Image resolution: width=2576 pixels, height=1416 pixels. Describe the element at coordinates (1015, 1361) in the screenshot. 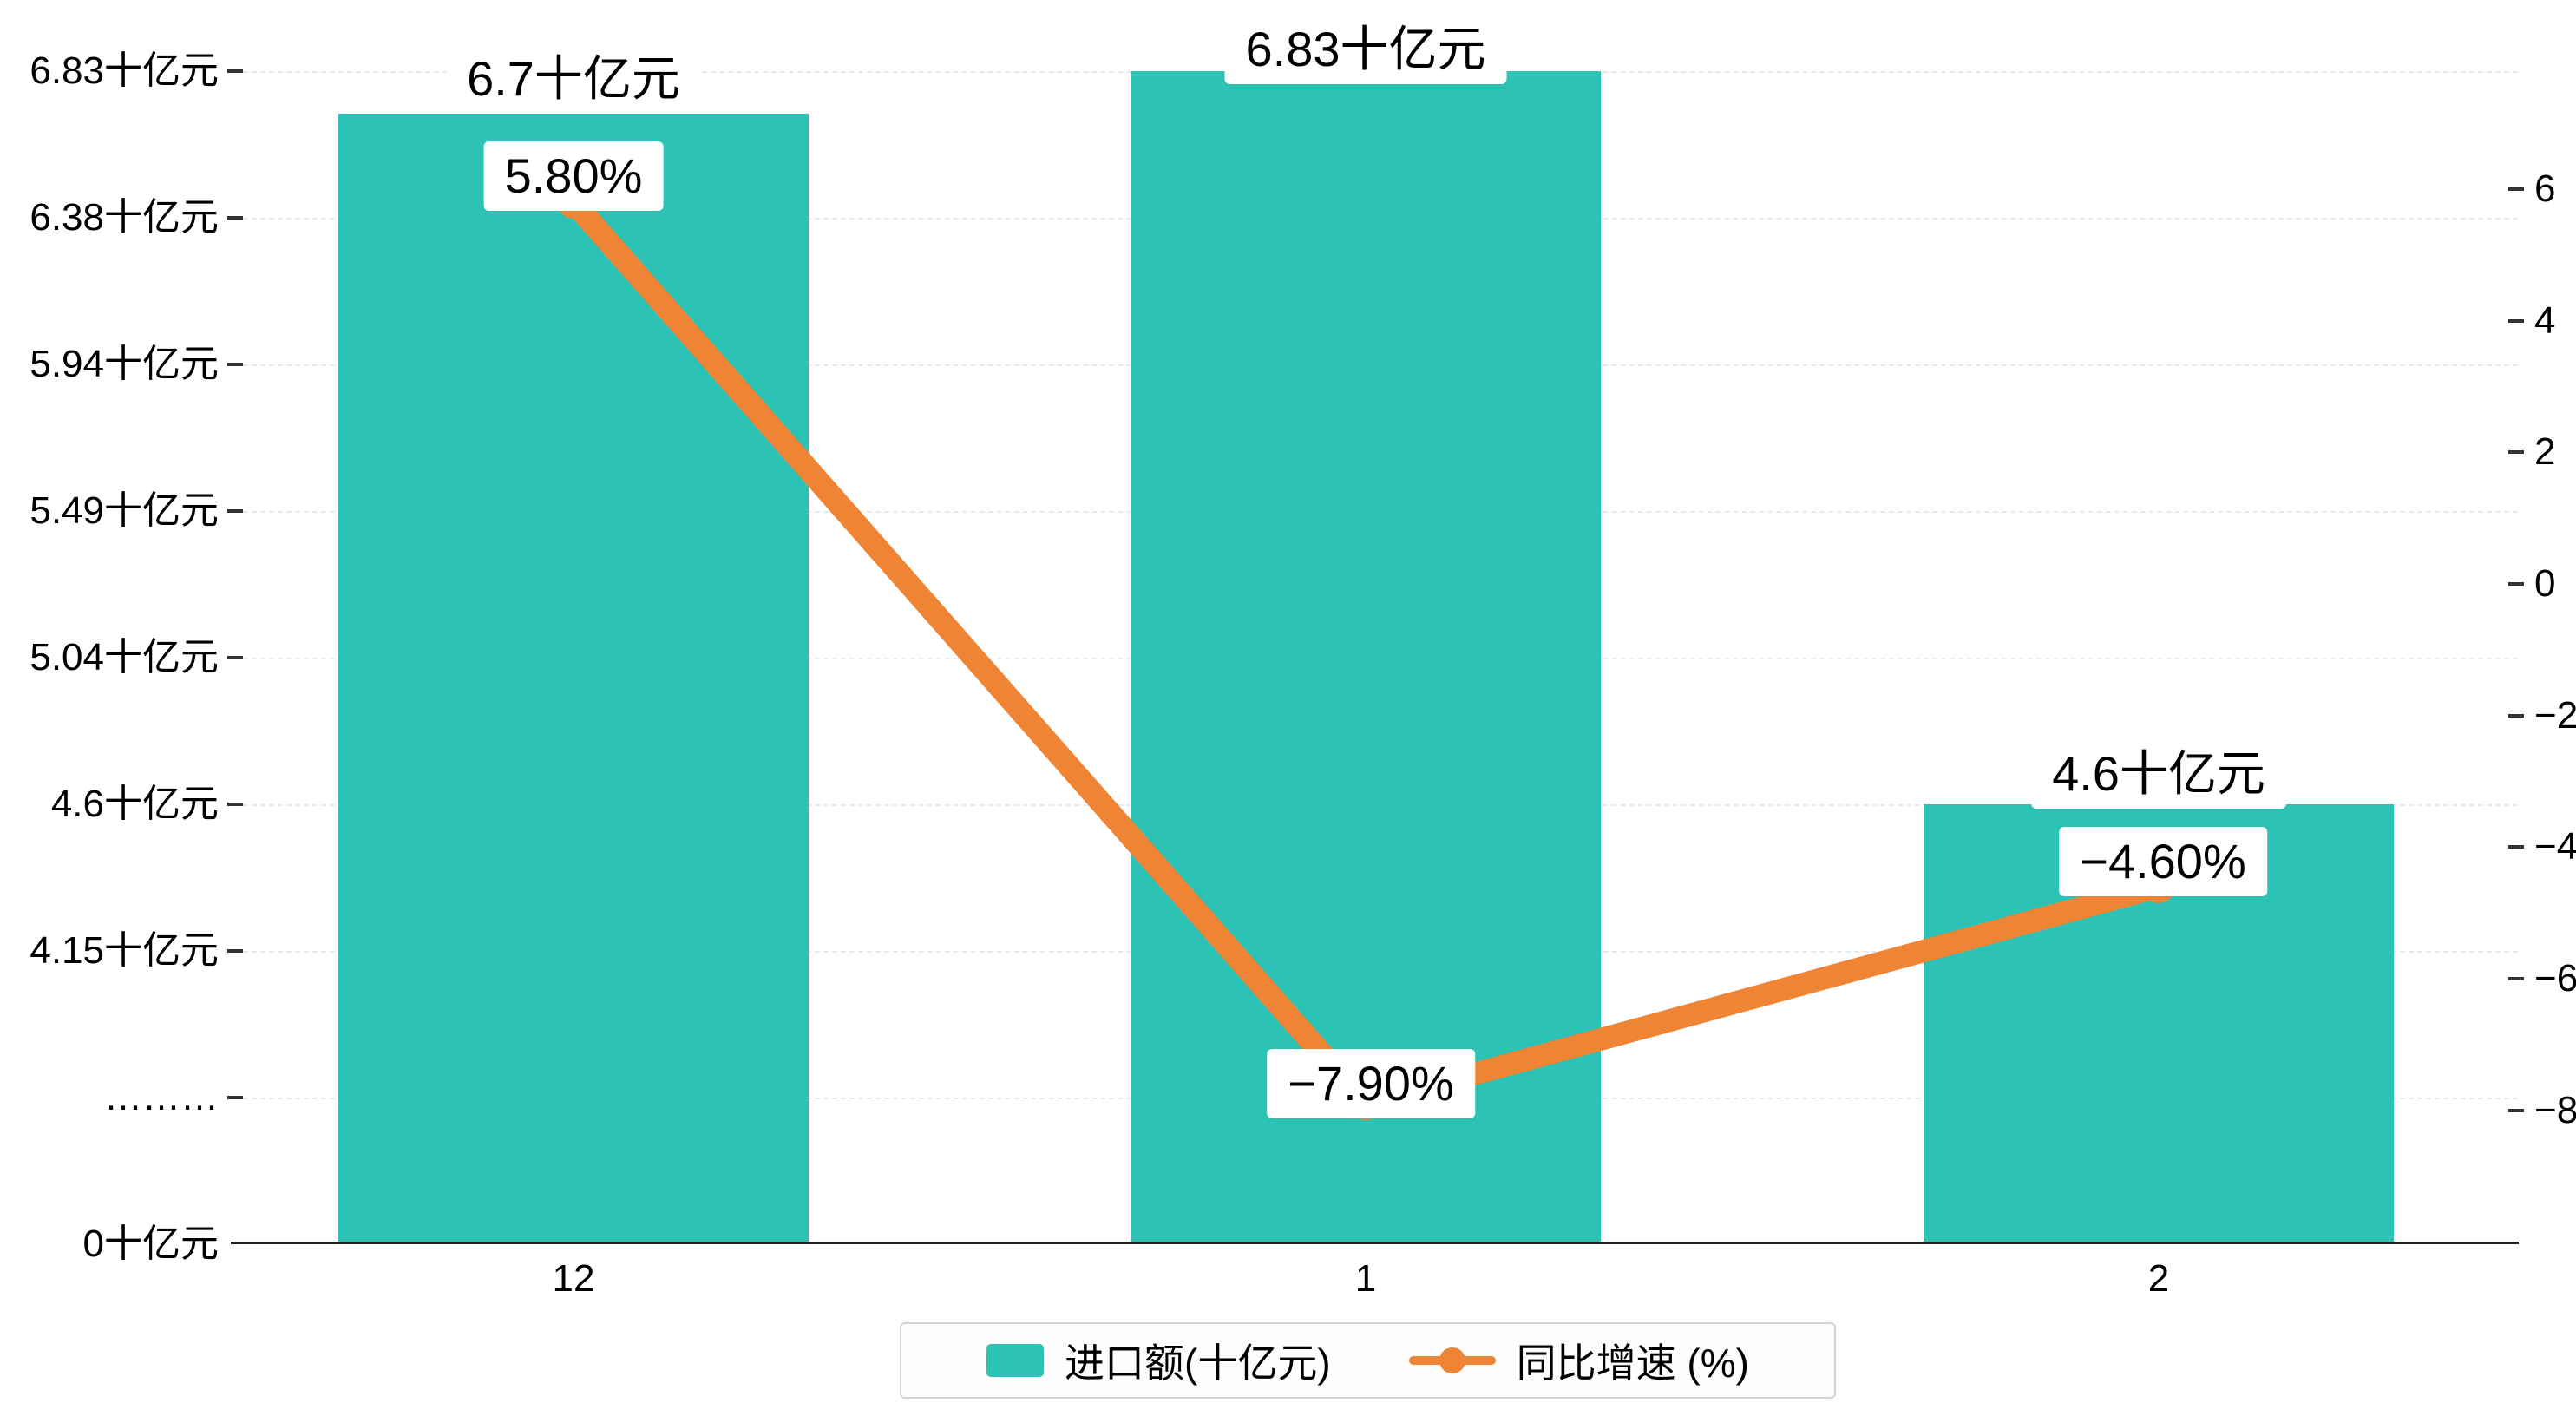

I see `bar-swatch-icon` at that location.